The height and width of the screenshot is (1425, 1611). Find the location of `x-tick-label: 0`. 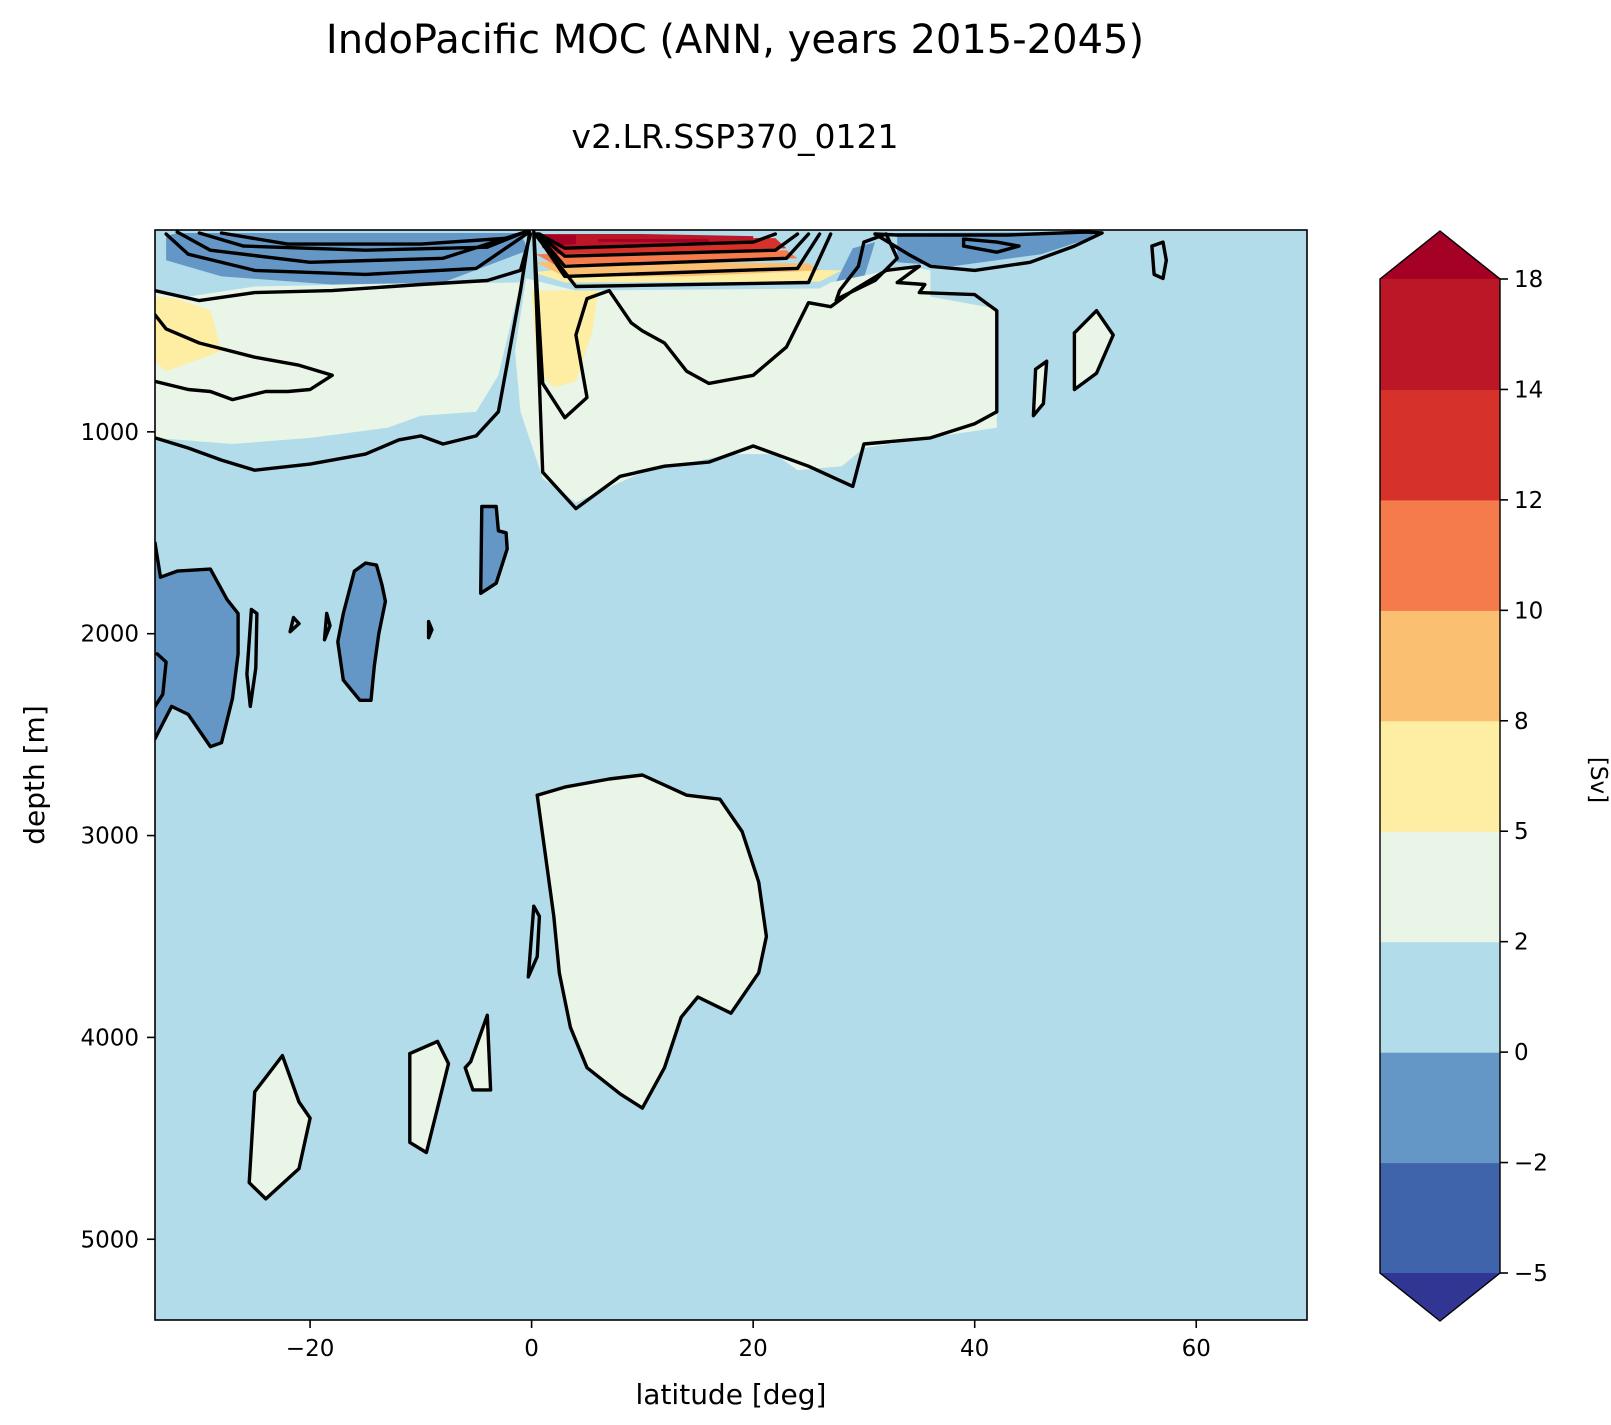

x-tick-label: 0 is located at coordinates (531, 1349).